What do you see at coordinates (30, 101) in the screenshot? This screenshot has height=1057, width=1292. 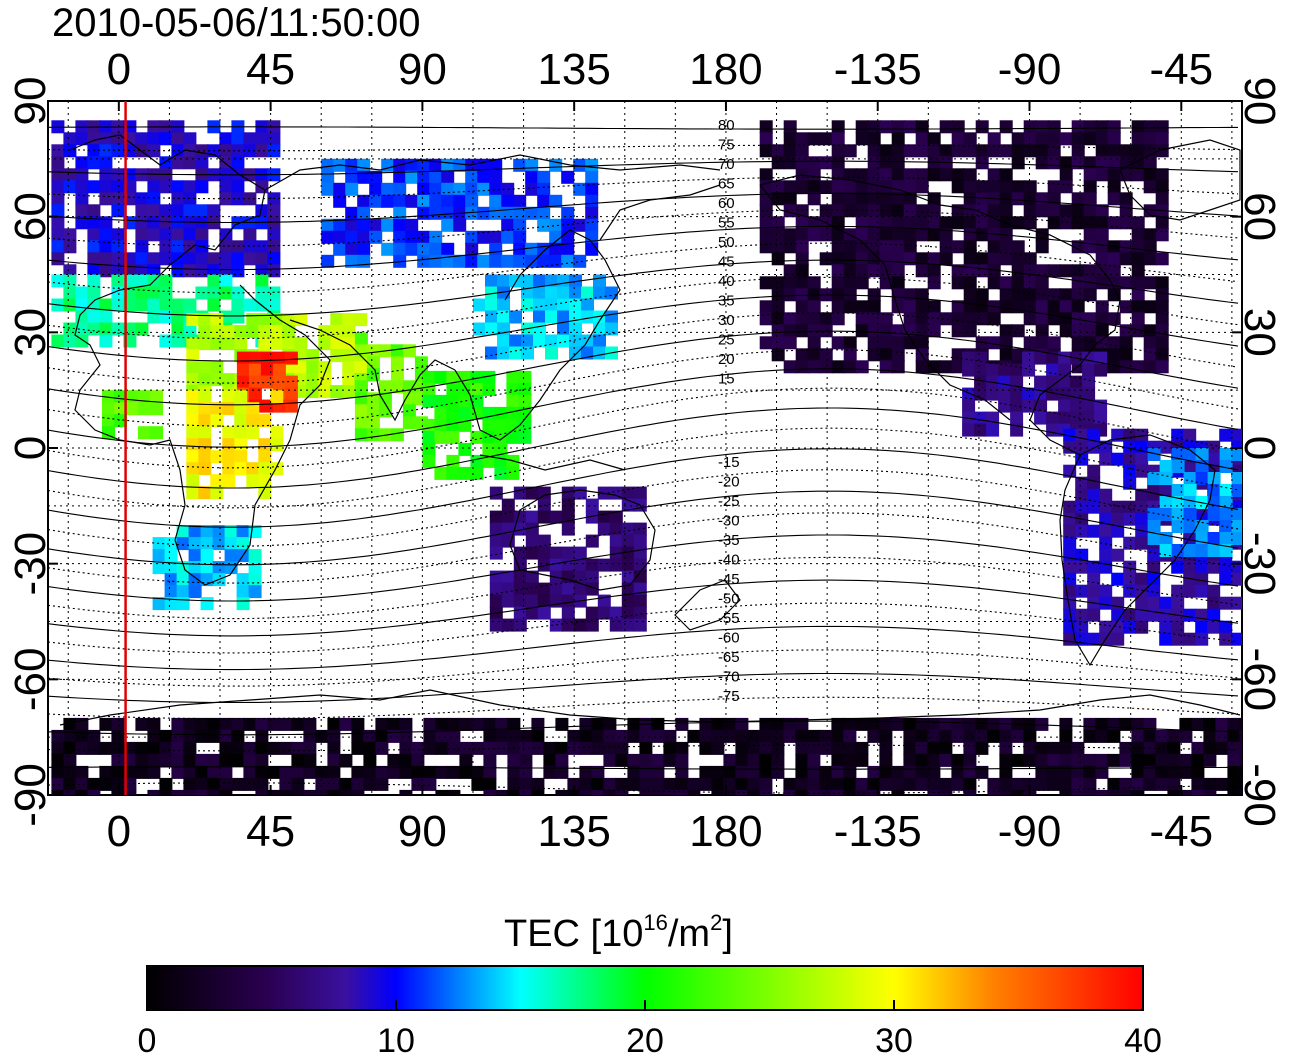 I see `latitude-tick-label: 90` at bounding box center [30, 101].